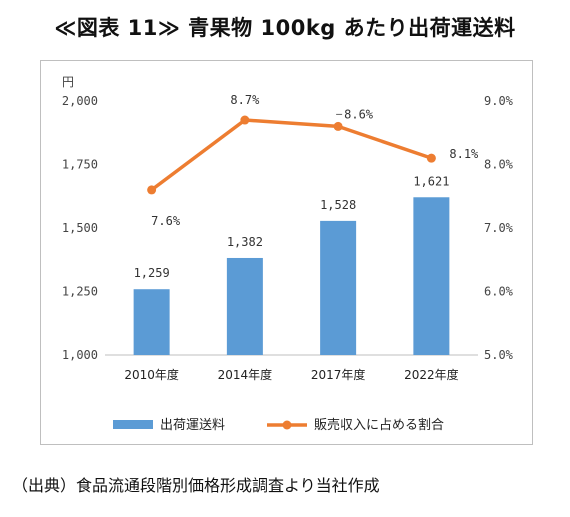 This screenshot has width=570, height=517. What do you see at coordinates (245, 100) in the screenshot?
I see `line-data-label: 8.7%` at bounding box center [245, 100].